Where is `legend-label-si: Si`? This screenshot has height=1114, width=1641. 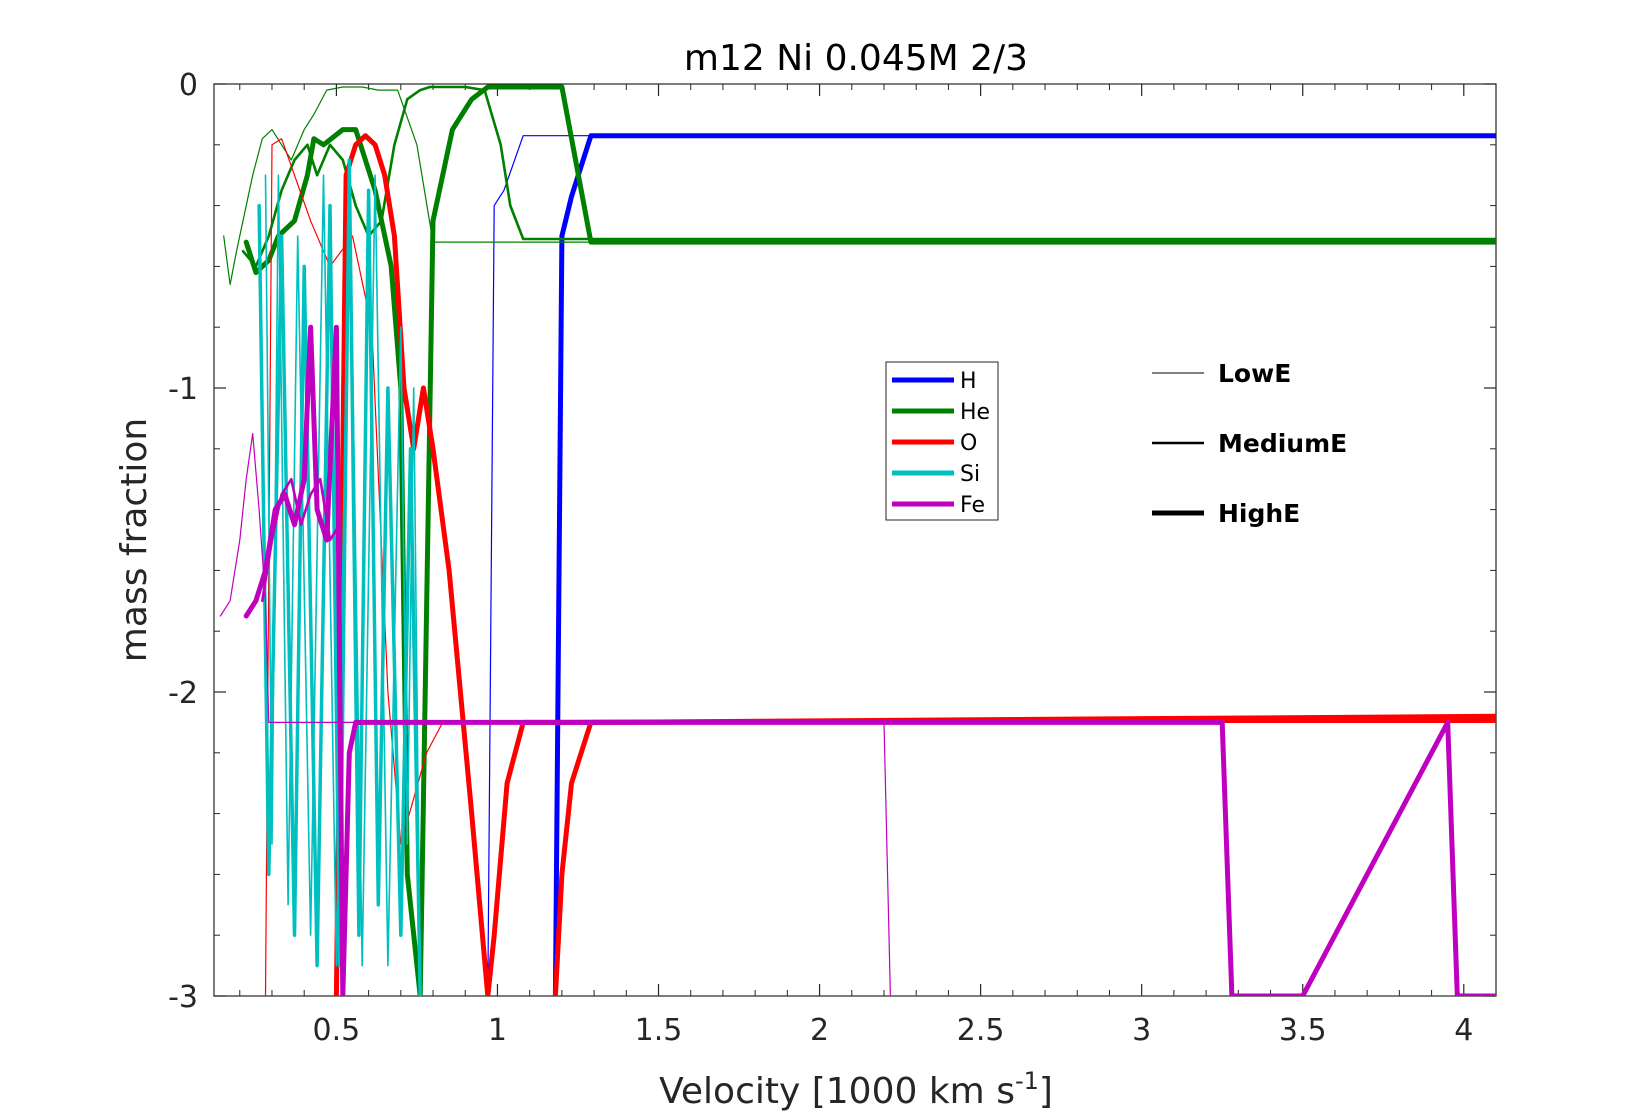 legend-label-si: Si is located at coordinates (970, 474).